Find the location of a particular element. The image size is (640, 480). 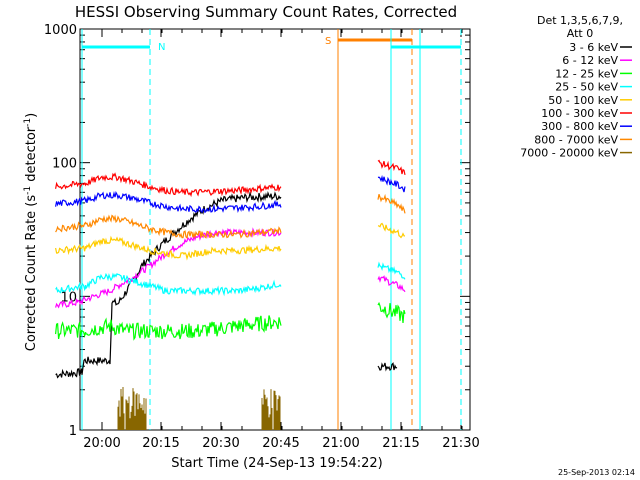

y-axis-title-mid: detector is located at coordinates (31, 156).